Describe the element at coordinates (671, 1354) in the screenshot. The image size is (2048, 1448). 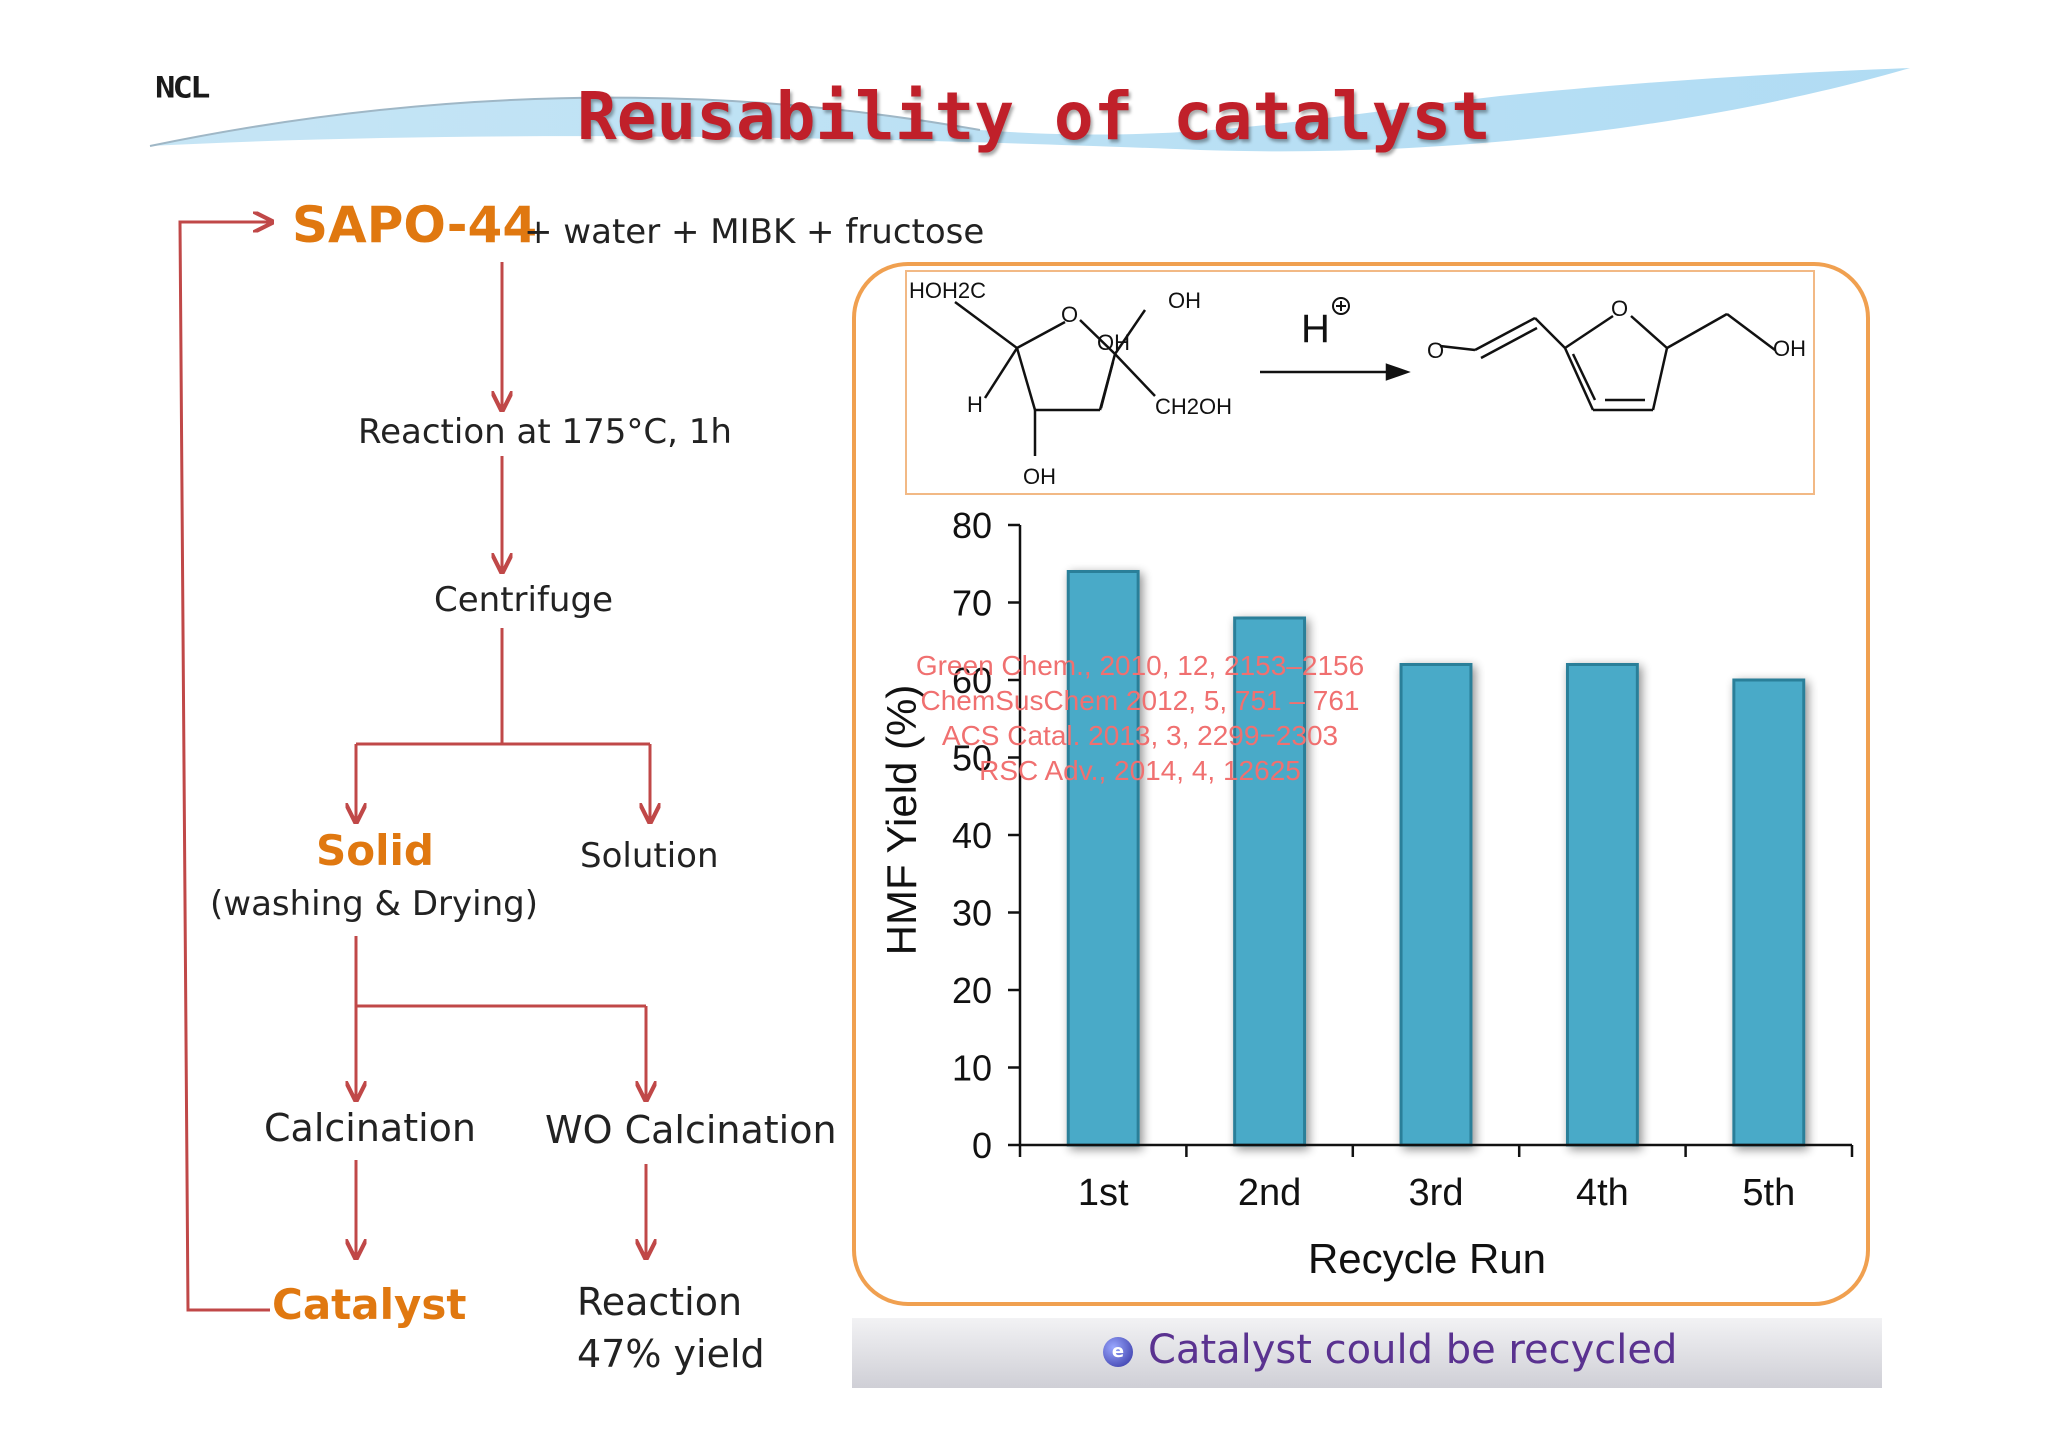
I see `yield-end-label: 47% yield` at that location.